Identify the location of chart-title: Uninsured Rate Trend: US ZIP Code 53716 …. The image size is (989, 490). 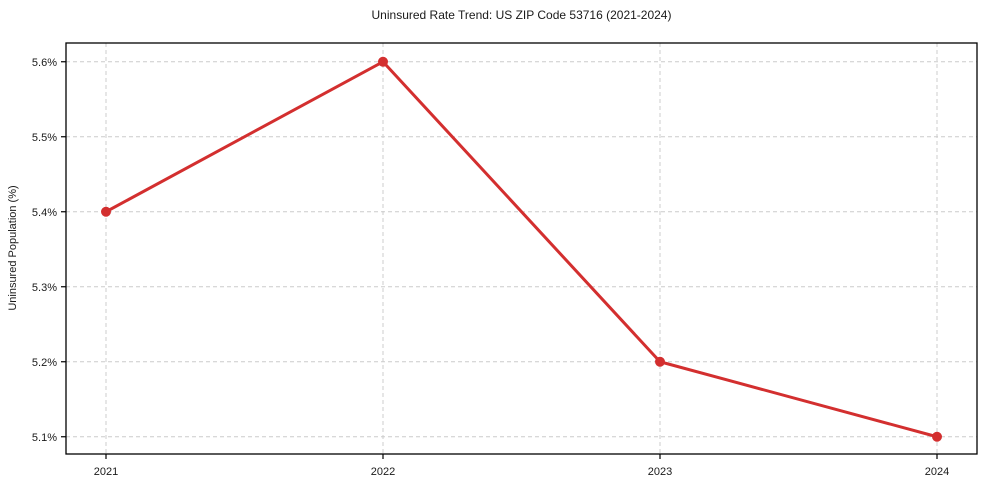
(521, 15).